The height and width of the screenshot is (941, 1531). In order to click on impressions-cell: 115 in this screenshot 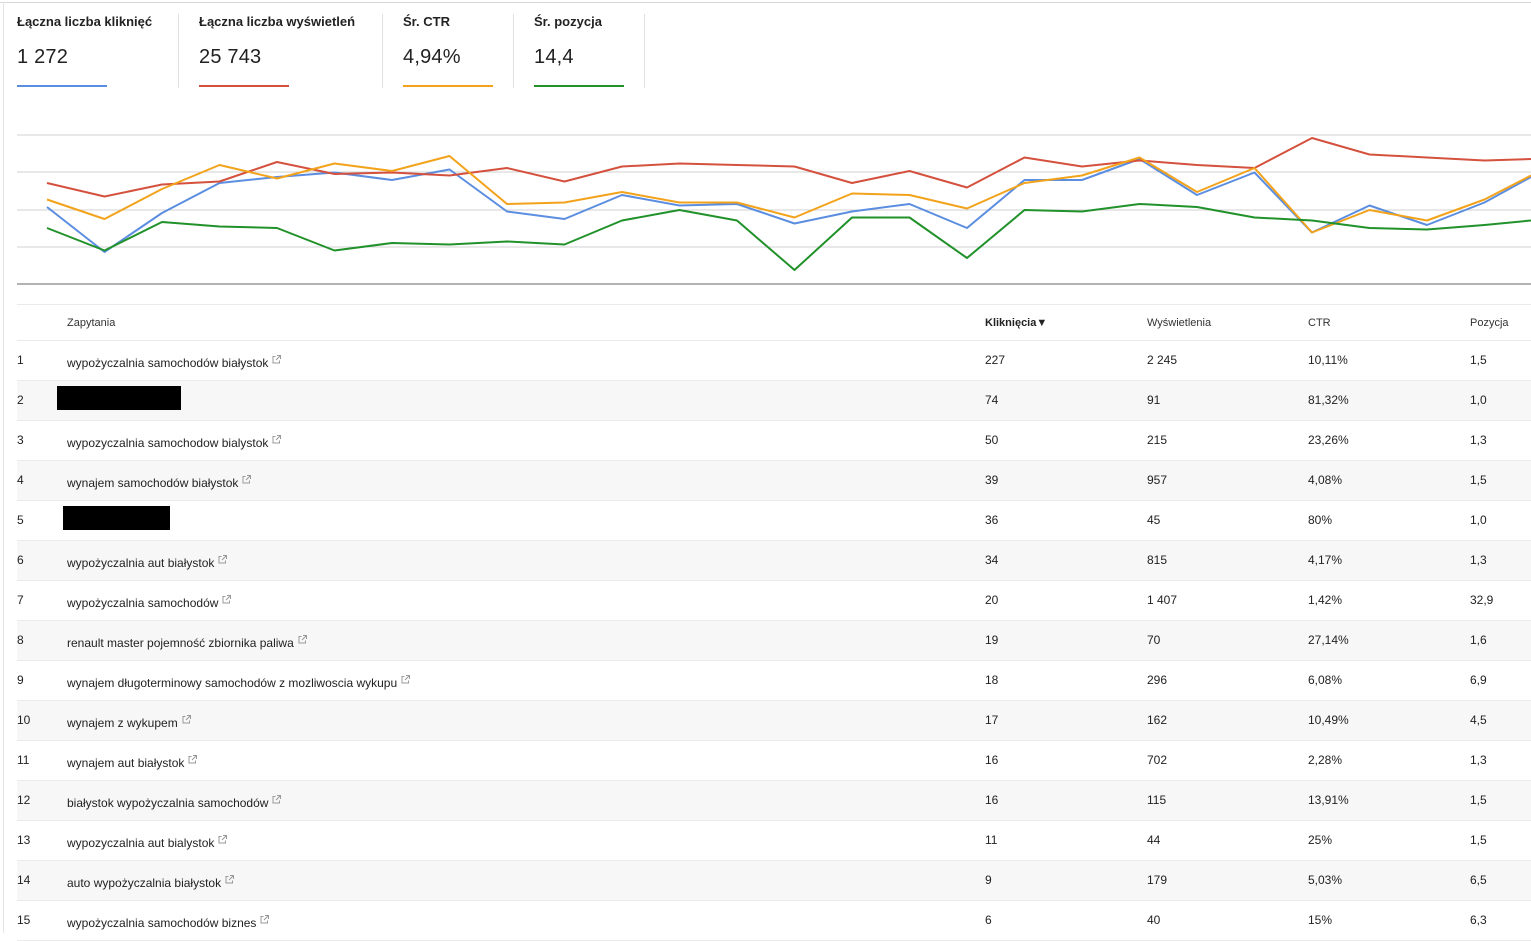, I will do `click(1157, 800)`.